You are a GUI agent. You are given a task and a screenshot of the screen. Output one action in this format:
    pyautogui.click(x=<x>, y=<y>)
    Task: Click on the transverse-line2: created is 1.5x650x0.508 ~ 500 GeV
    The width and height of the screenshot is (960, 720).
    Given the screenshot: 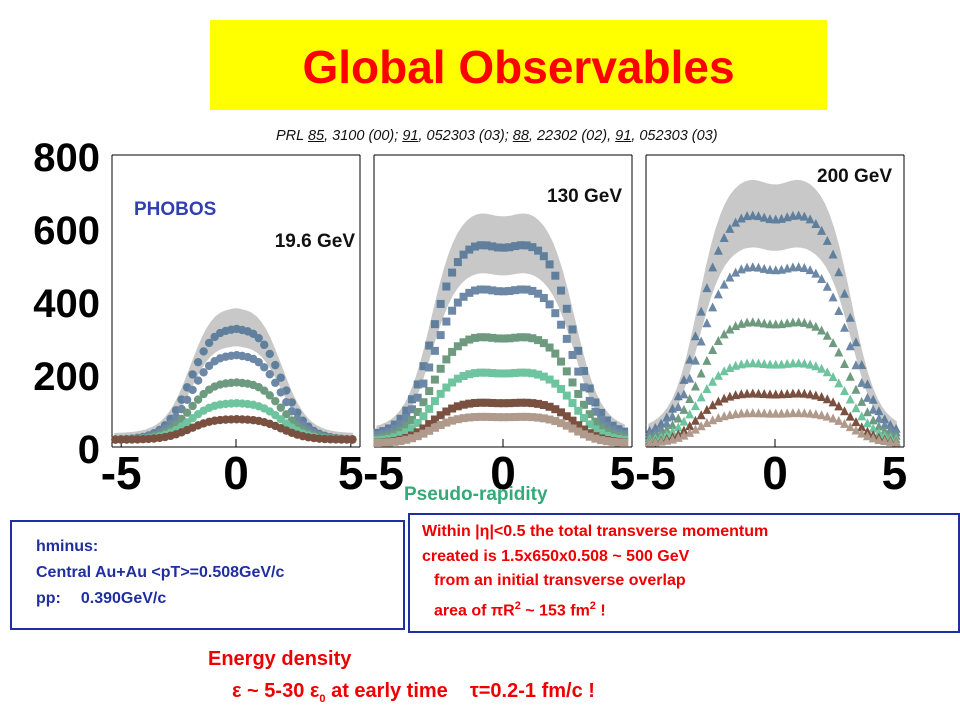 What is the action you would take?
    pyautogui.click(x=556, y=556)
    